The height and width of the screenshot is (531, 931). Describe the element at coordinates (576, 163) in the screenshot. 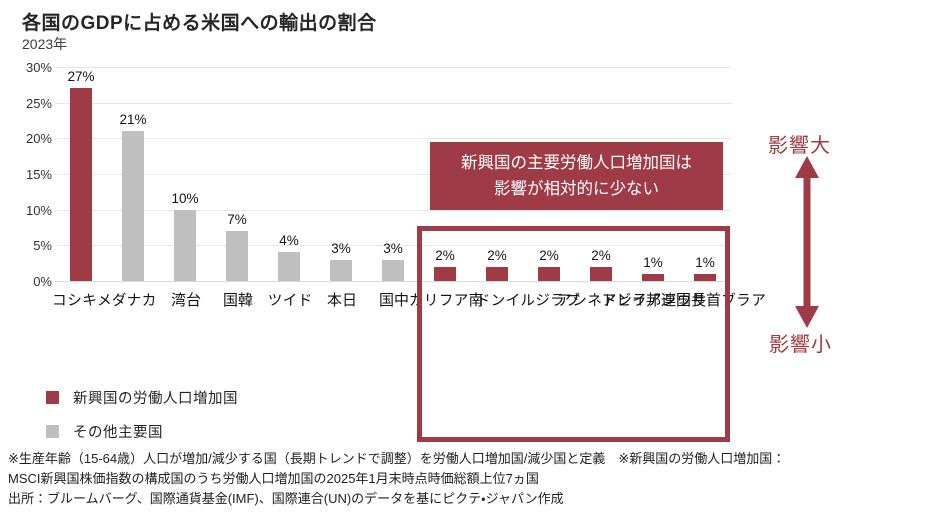

I see `callout-text-line1: 新興国の主要労働人口増加国は` at that location.